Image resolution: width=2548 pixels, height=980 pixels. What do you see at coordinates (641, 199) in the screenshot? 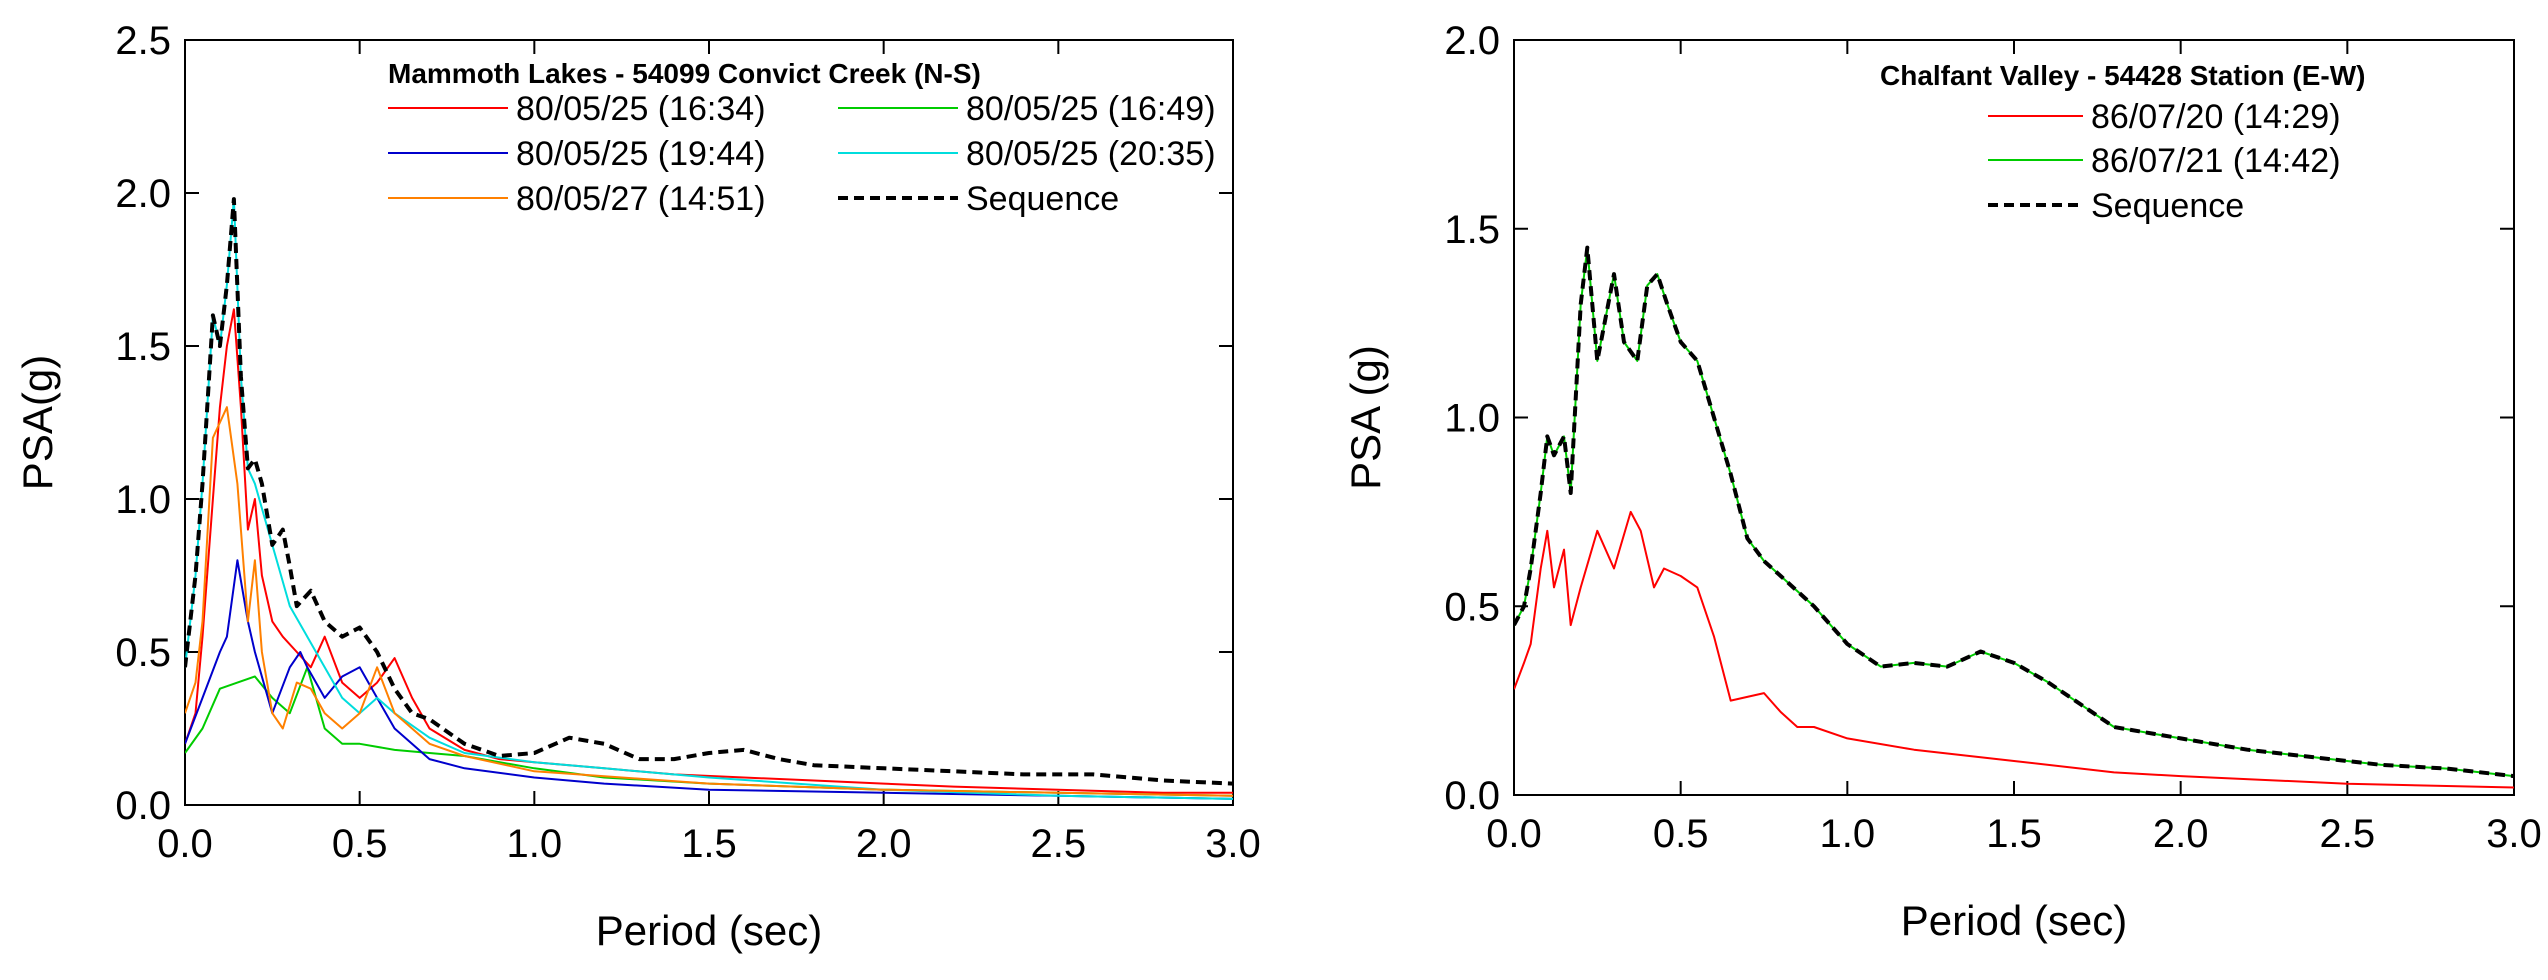
I see `legend-entry: 80/05/27 (14:51)` at bounding box center [641, 199].